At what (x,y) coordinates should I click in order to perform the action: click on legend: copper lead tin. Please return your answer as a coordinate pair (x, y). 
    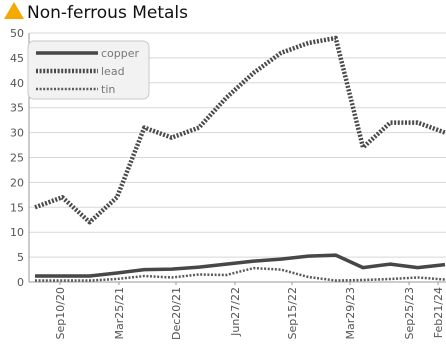
    Looking at the image, I should click on (88, 70).